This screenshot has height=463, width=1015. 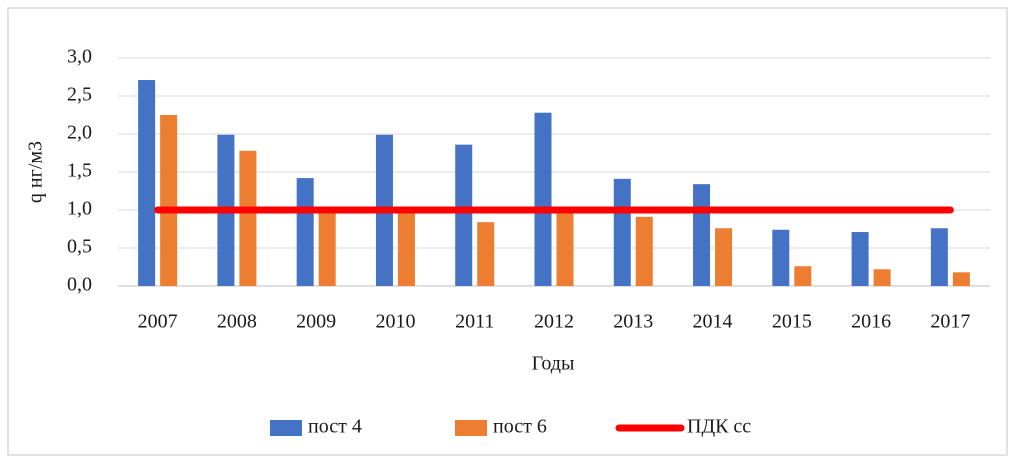 I want to click on x-axis-title: Годы, so click(x=553, y=364).